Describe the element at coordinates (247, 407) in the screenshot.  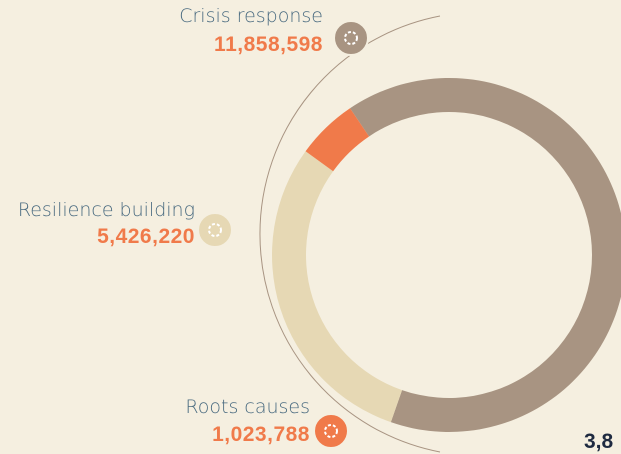
I see `category-label: Roots causes` at that location.